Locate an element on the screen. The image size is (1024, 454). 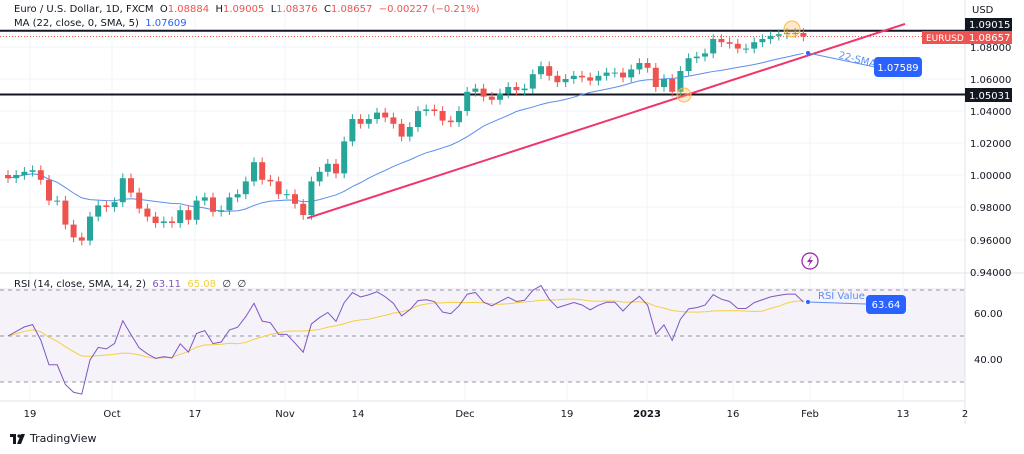
price-tick-label: 1.08000 is located at coordinates (990, 48).